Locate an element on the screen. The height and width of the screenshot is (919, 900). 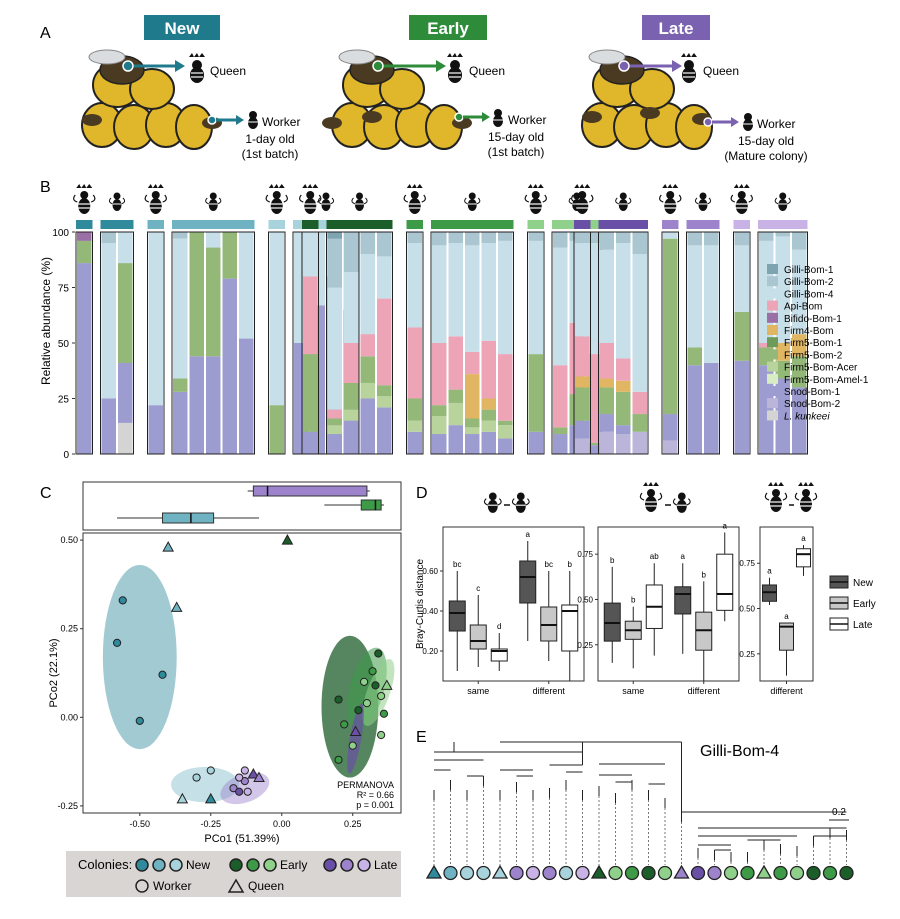
arrow-head-queen is located at coordinates (180, 66).